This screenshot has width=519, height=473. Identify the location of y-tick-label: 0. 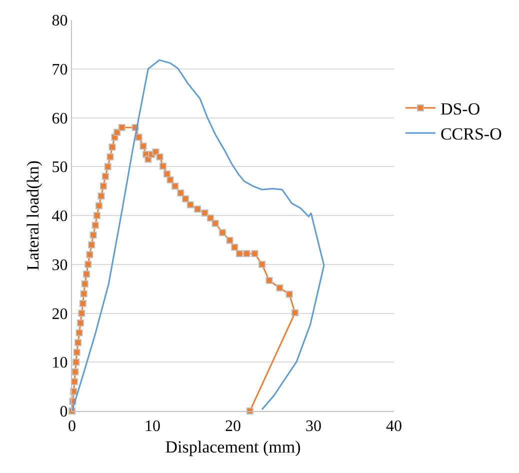
(64, 412).